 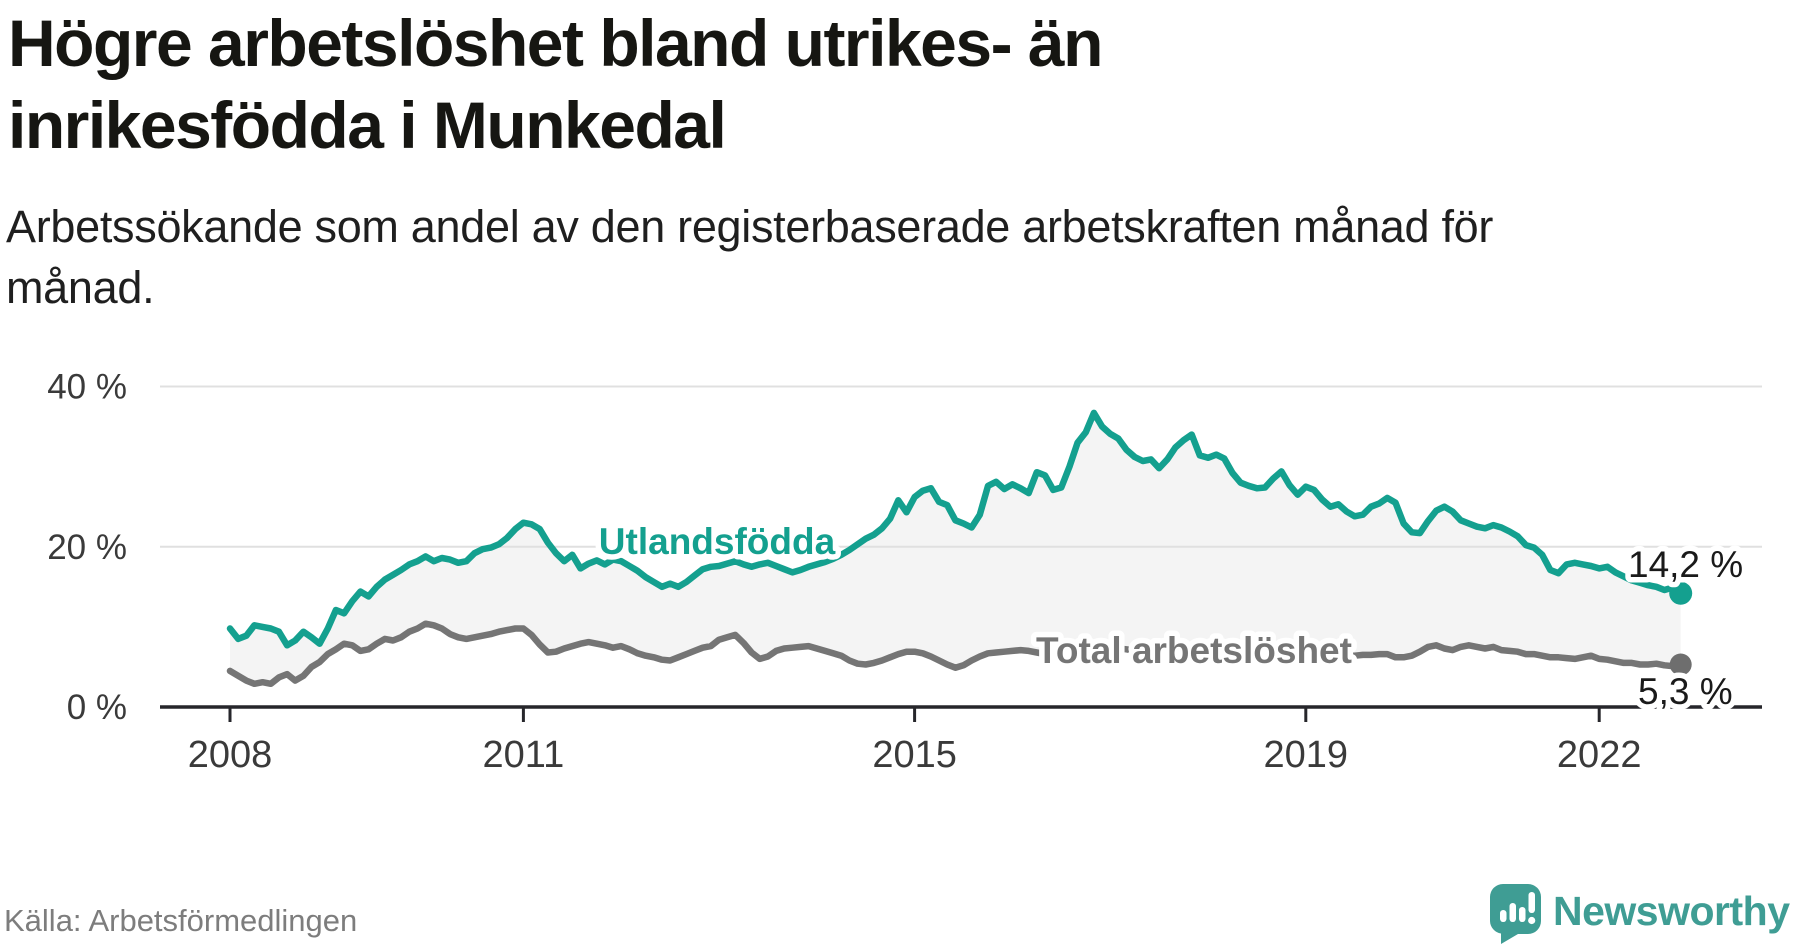 What do you see at coordinates (97, 707) in the screenshot?
I see `y-axis-label-0: 0 %` at bounding box center [97, 707].